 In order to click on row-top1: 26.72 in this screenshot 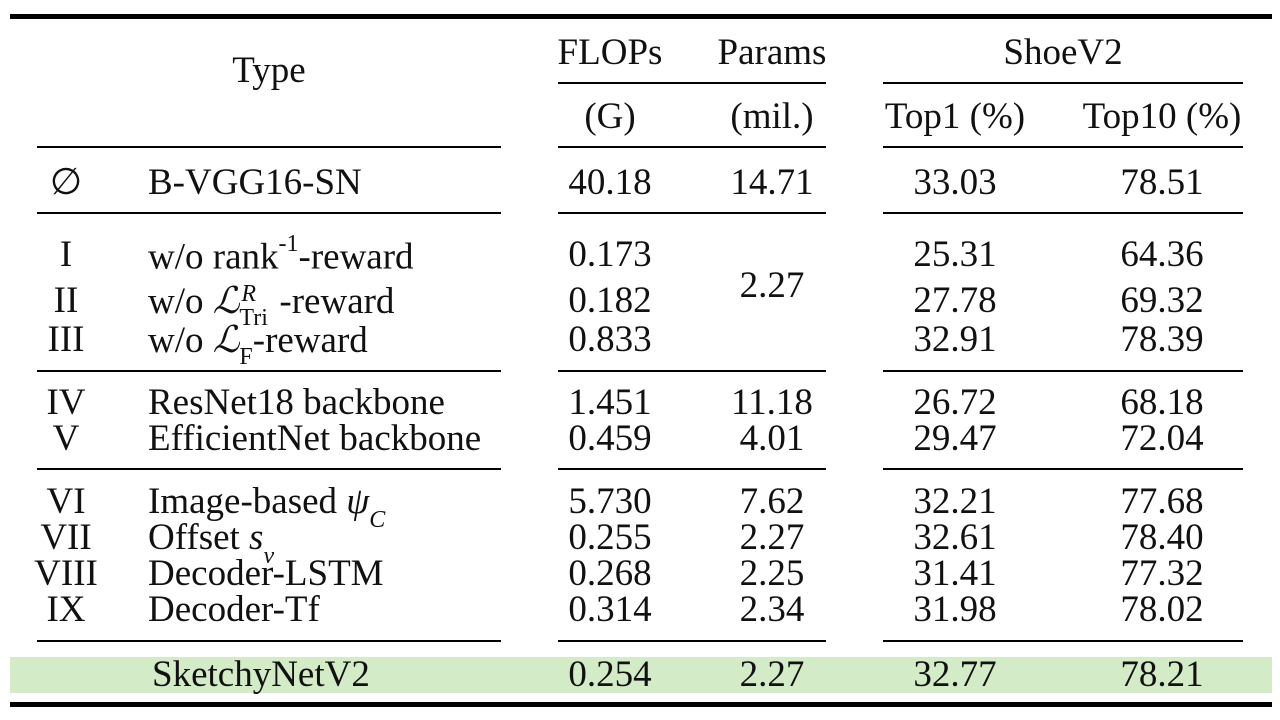, I will do `click(955, 402)`.